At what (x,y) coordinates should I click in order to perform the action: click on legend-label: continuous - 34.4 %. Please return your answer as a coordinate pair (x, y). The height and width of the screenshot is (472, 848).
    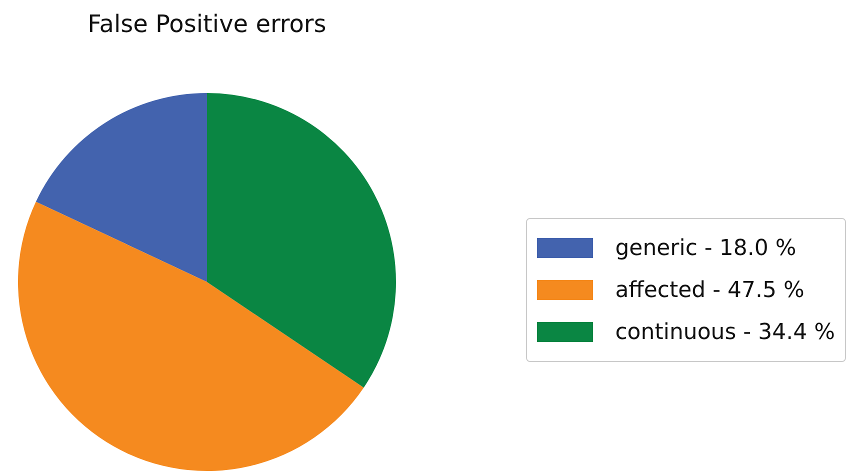
    Looking at the image, I should click on (725, 332).